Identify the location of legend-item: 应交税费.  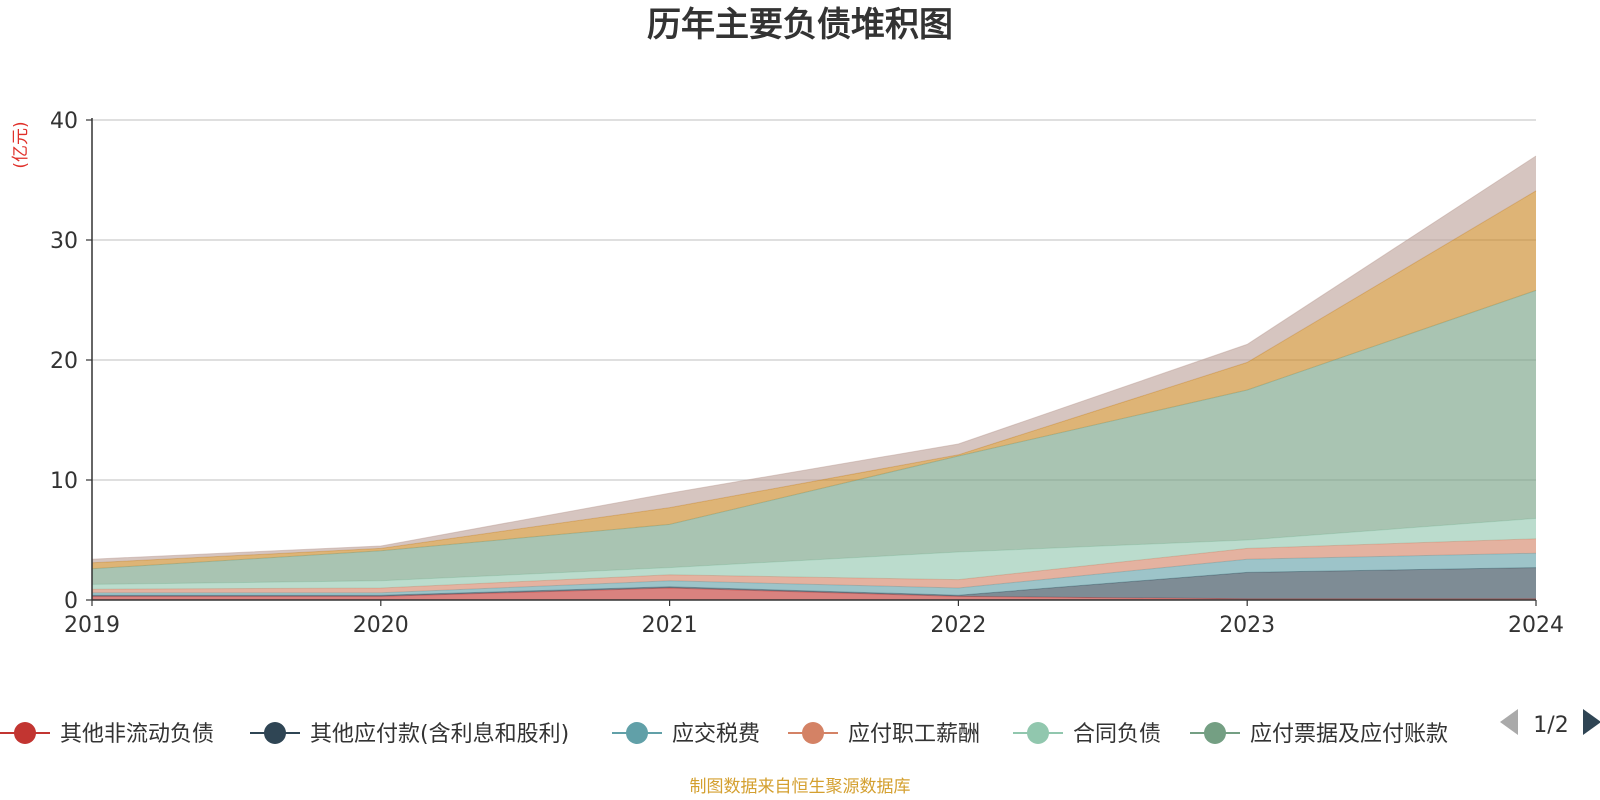
(686, 734).